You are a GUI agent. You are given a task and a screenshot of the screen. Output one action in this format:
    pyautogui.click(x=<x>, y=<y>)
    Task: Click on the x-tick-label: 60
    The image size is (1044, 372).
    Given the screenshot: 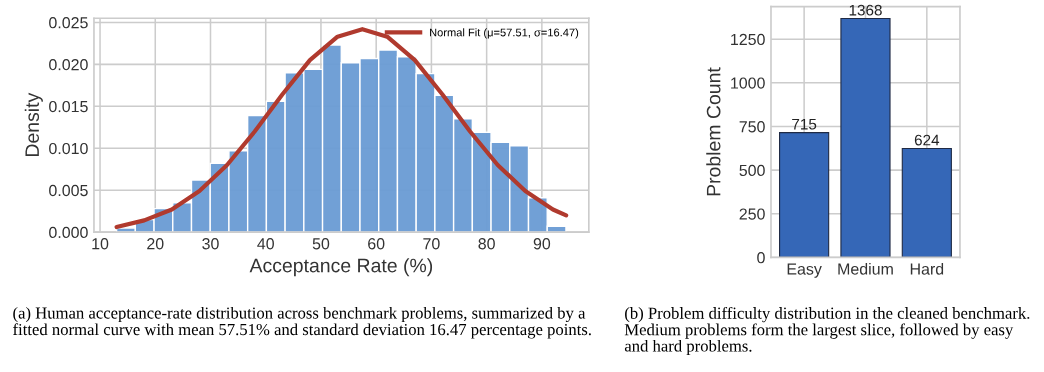 What is the action you would take?
    pyautogui.click(x=376, y=244)
    